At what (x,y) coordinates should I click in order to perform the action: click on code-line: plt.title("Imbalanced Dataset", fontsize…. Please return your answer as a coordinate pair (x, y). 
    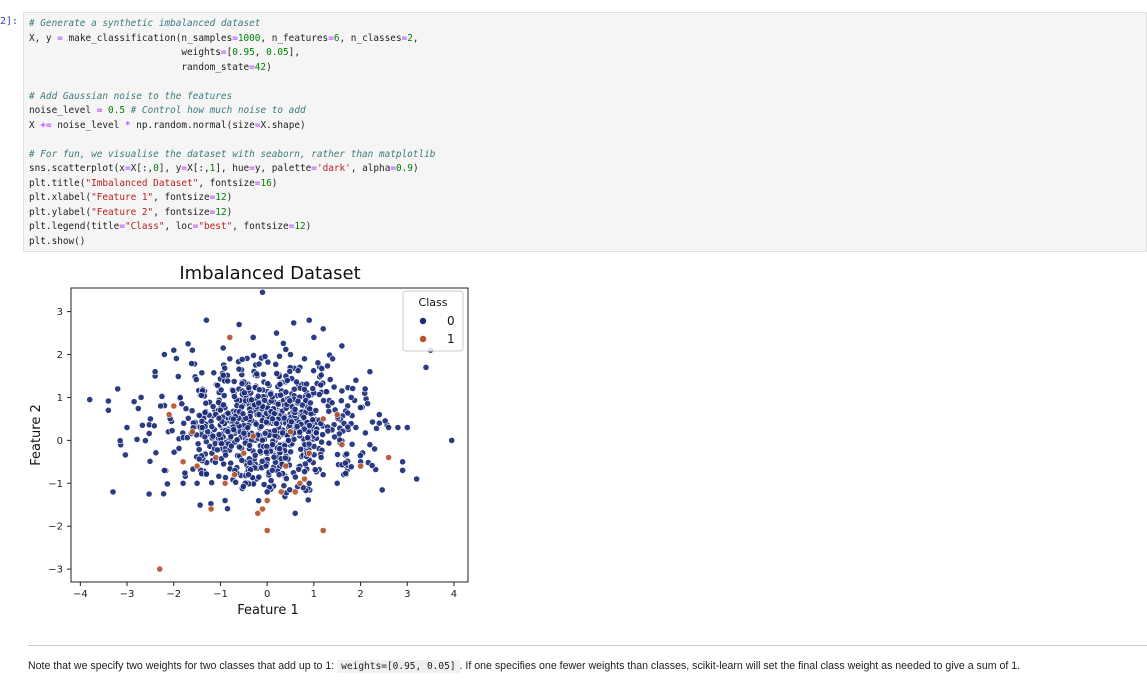
    Looking at the image, I should click on (153, 183).